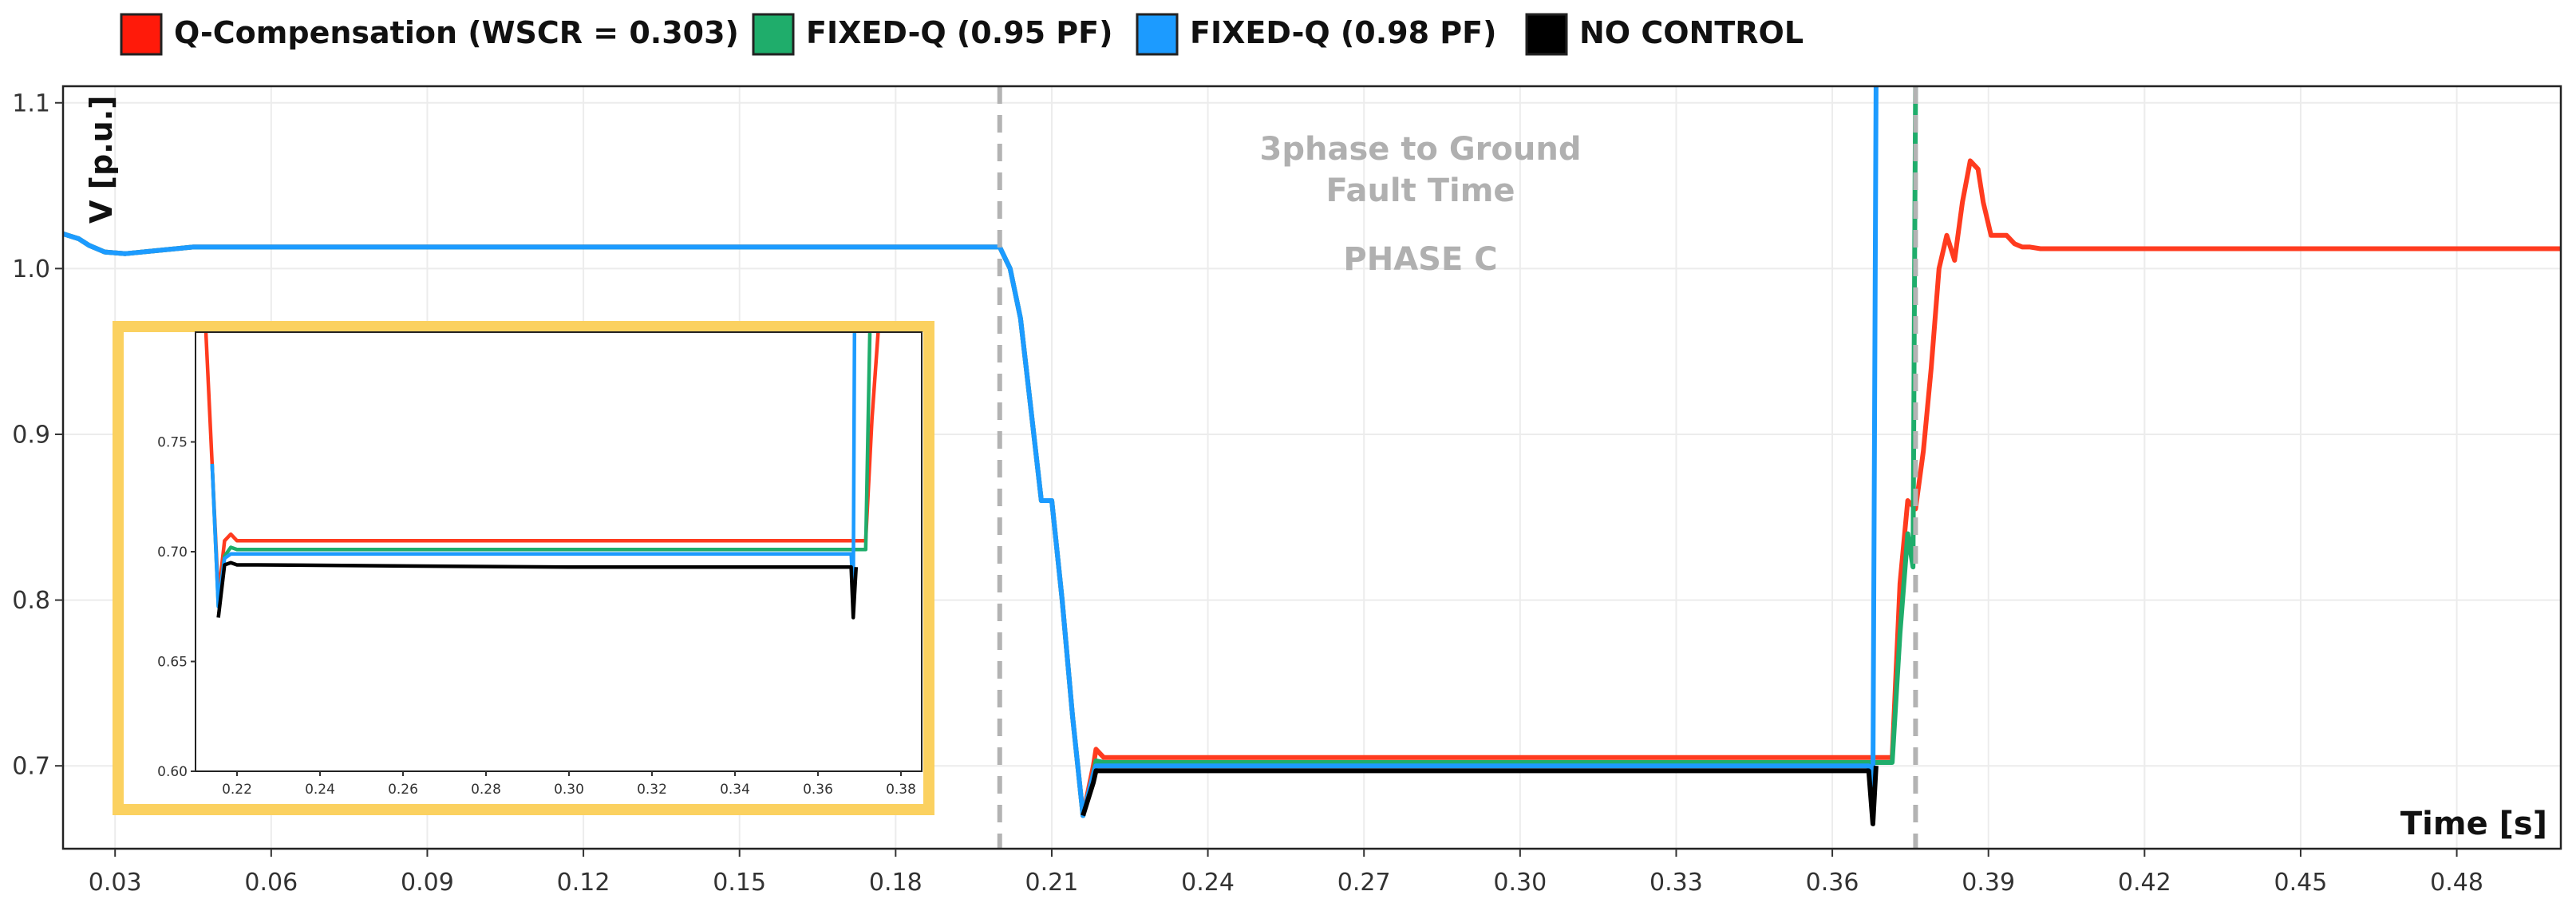  What do you see at coordinates (1343, 32) in the screenshot?
I see `legend-label-fixed-q-098: FIXED-Q (0.98 PF)` at bounding box center [1343, 32].